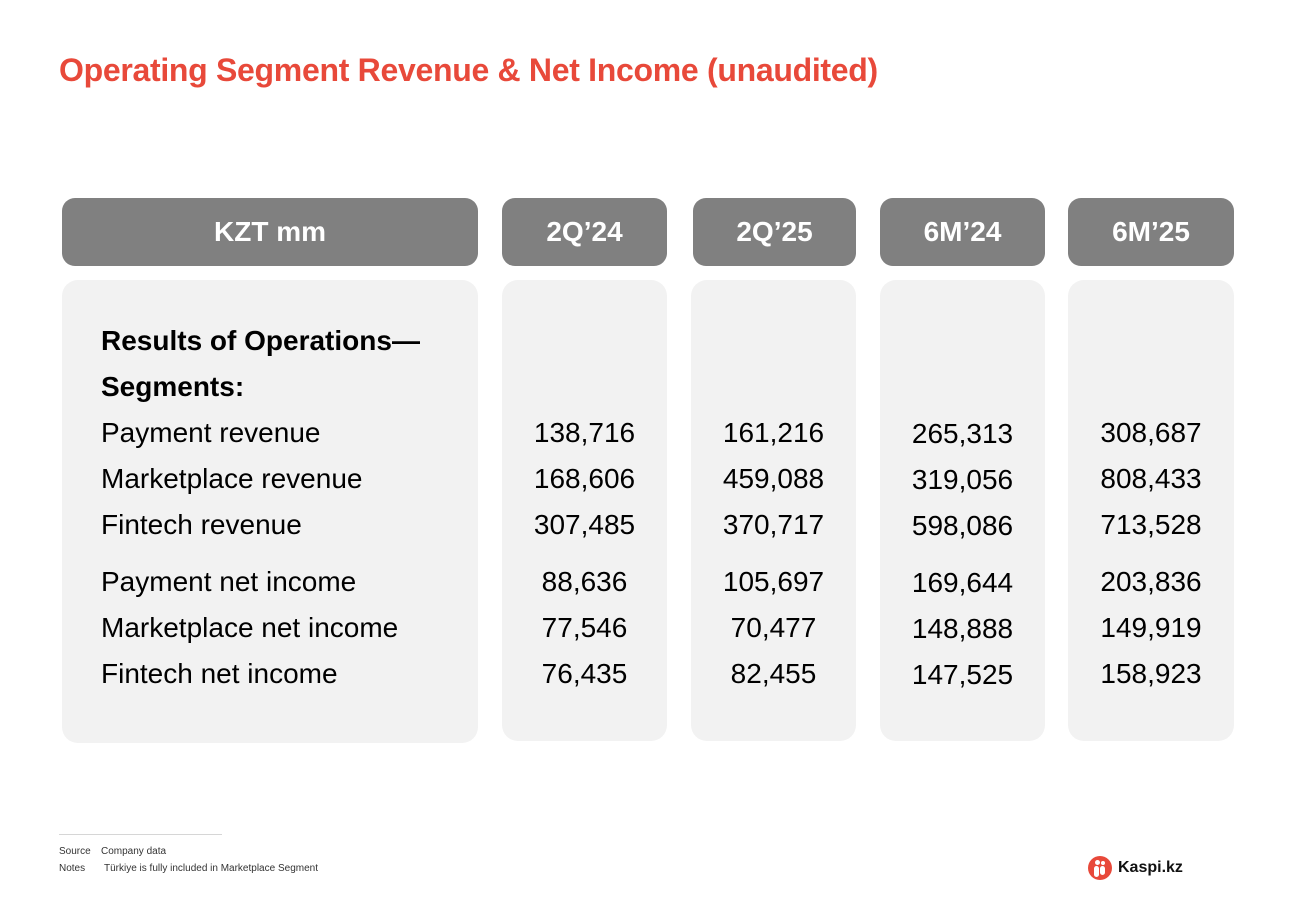  What do you see at coordinates (1150, 867) in the screenshot?
I see `kaspi-logo-text: Kaspi.kz` at bounding box center [1150, 867].